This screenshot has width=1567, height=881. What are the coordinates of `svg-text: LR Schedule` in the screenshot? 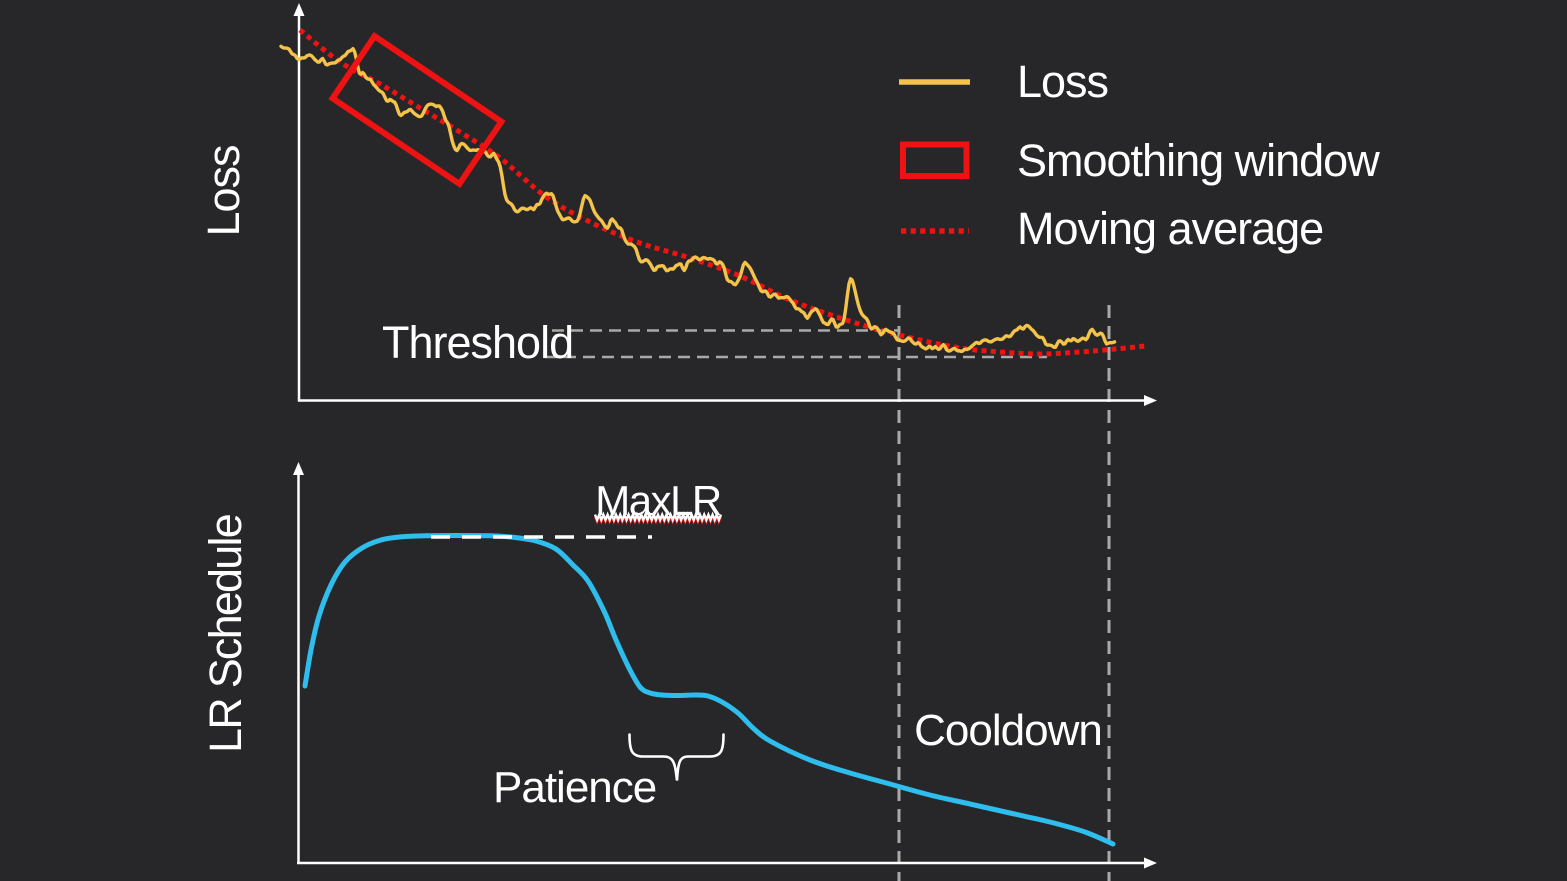 It's located at (225, 633).